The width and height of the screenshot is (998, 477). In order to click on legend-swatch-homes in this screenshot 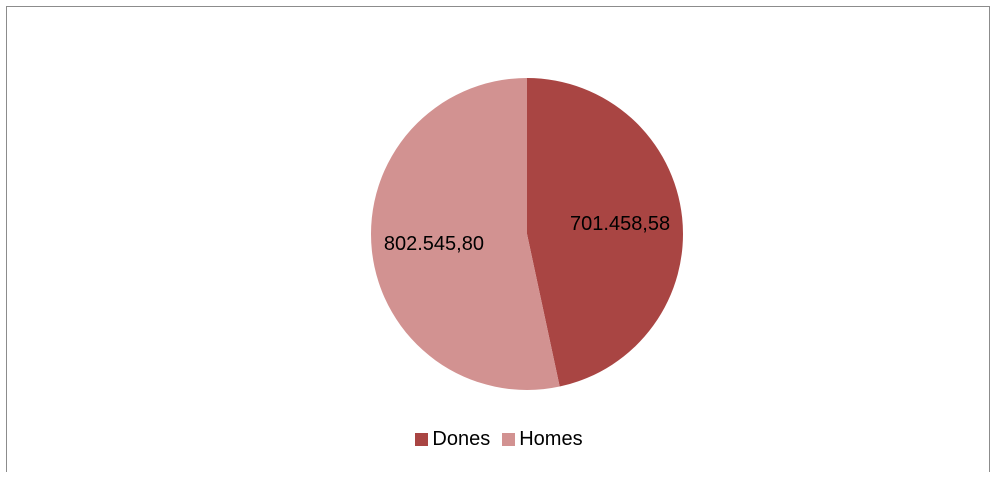, I will do `click(509, 439)`.